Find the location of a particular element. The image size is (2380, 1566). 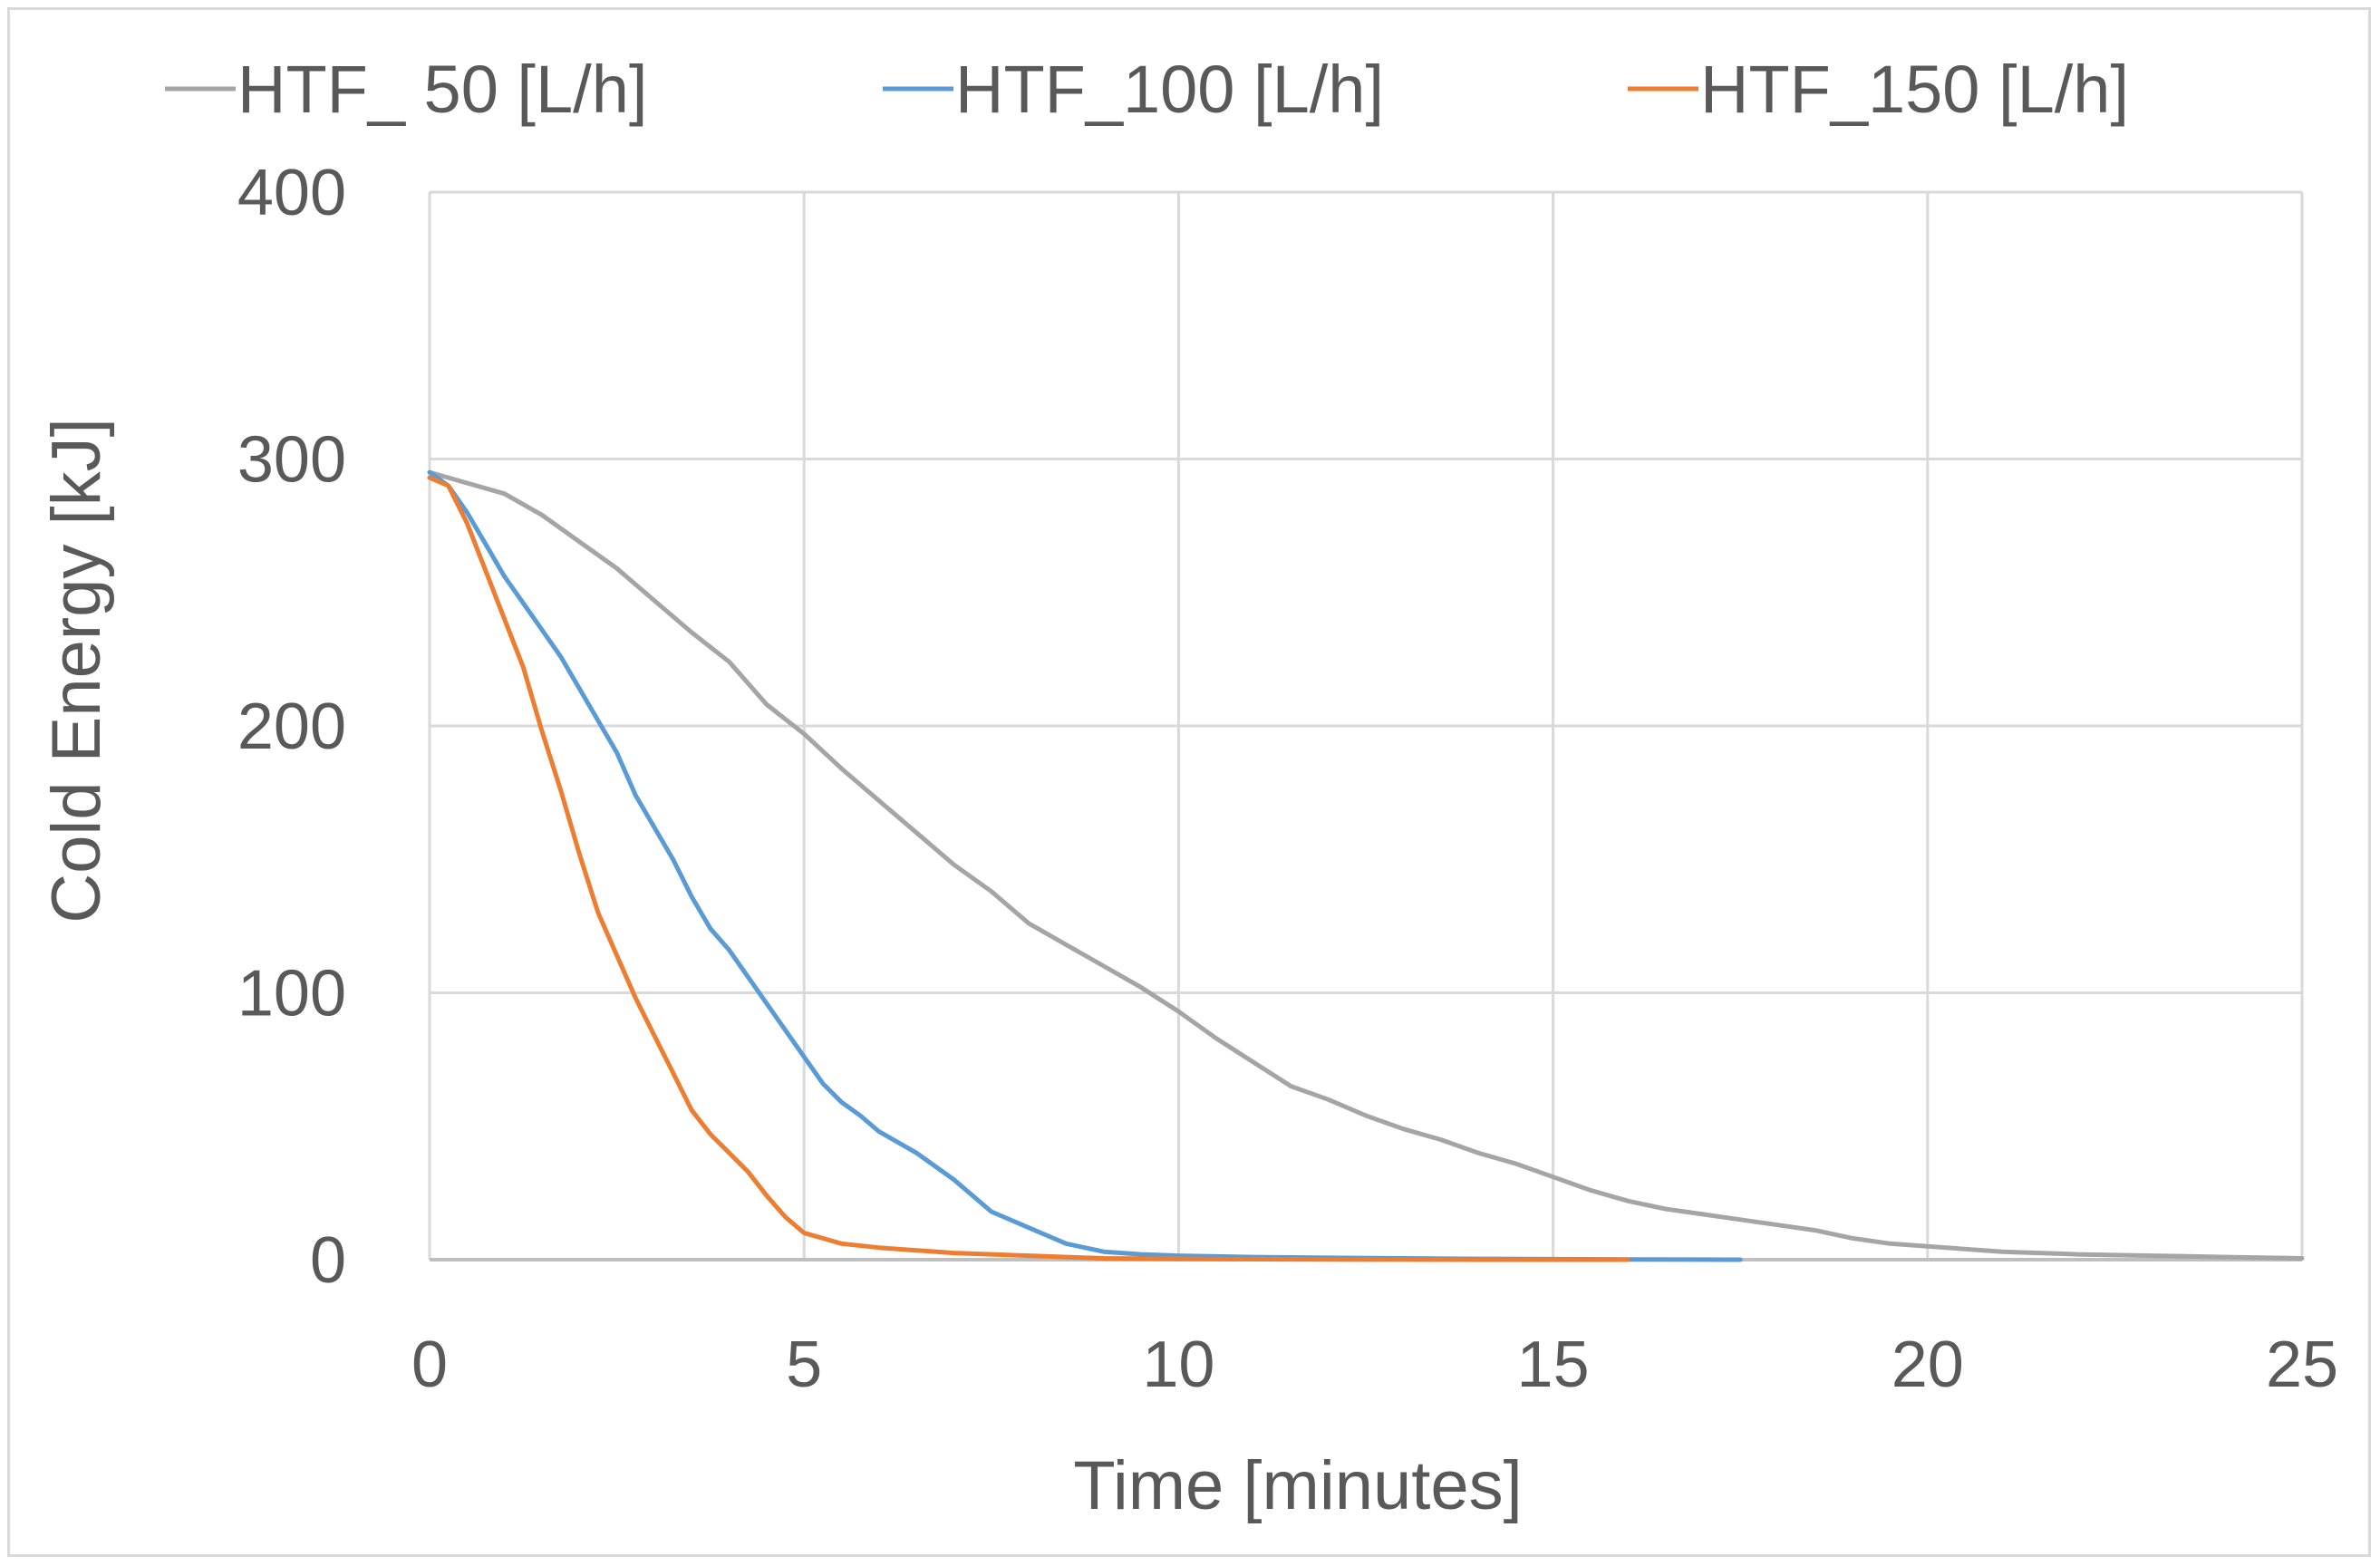

y-tick-label: 100 is located at coordinates (291, 994).